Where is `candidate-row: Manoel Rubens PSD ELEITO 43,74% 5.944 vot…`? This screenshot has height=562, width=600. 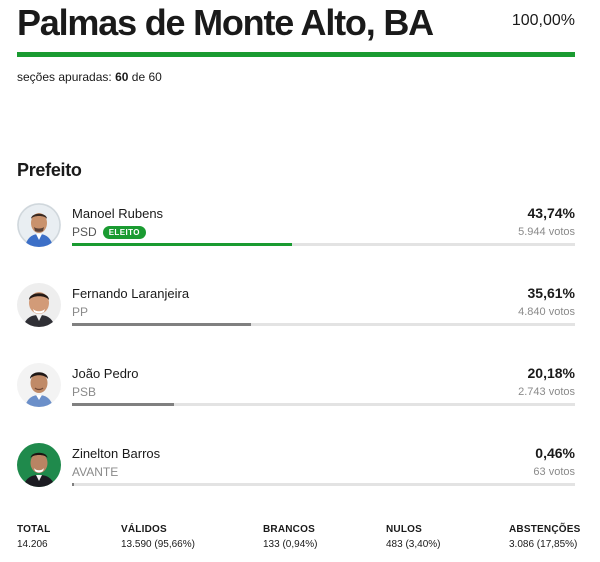
candidate-row: Manoel Rubens PSD ELEITO 43,74% 5.944 vot… is located at coordinates (296, 233).